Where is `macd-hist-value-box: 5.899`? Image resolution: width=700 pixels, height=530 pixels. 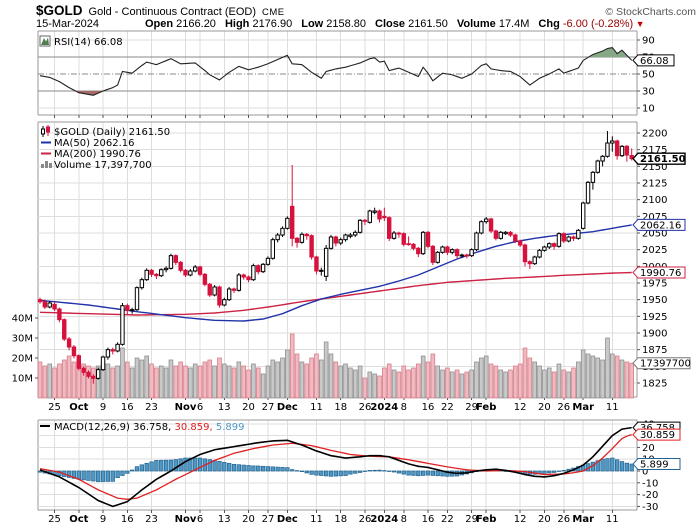 macd-hist-value-box: 5.899 is located at coordinates (656, 464).